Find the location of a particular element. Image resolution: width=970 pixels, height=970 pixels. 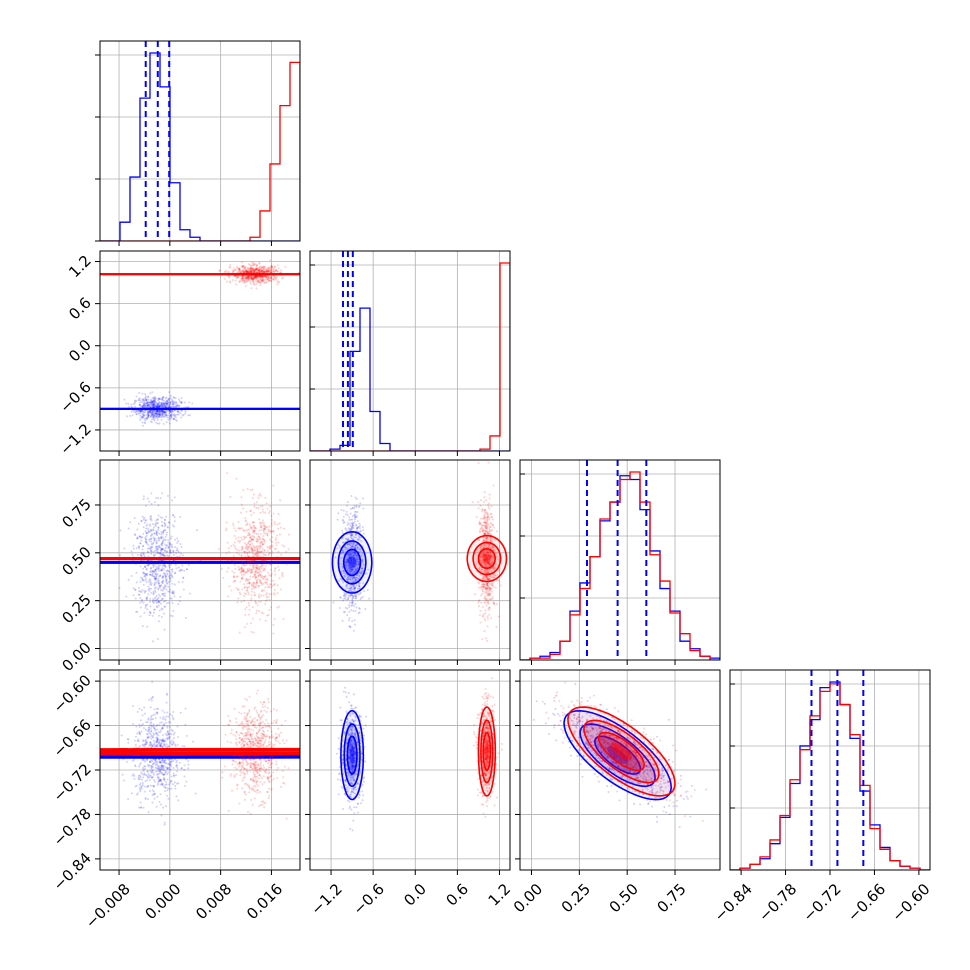

panel-content is located at coordinates (200, 770).